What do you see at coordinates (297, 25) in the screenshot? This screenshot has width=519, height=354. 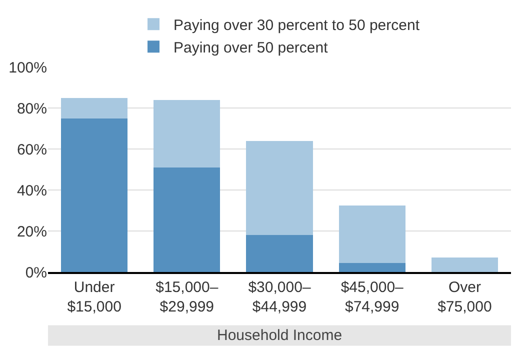 I see `legend-label: Paying over 30 percent to 50 percent` at bounding box center [297, 25].